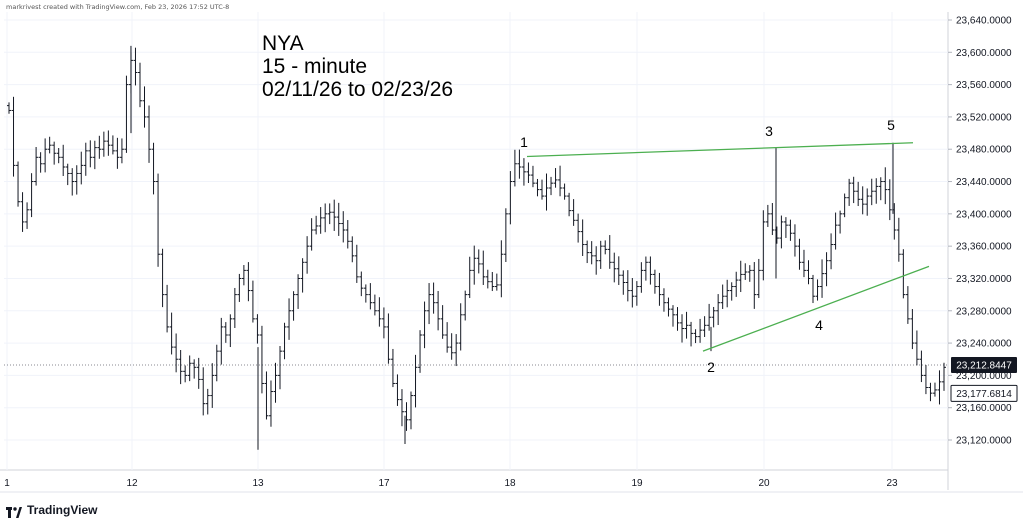  What do you see at coordinates (892, 483) in the screenshot?
I see `x-tick-label: 23` at bounding box center [892, 483].